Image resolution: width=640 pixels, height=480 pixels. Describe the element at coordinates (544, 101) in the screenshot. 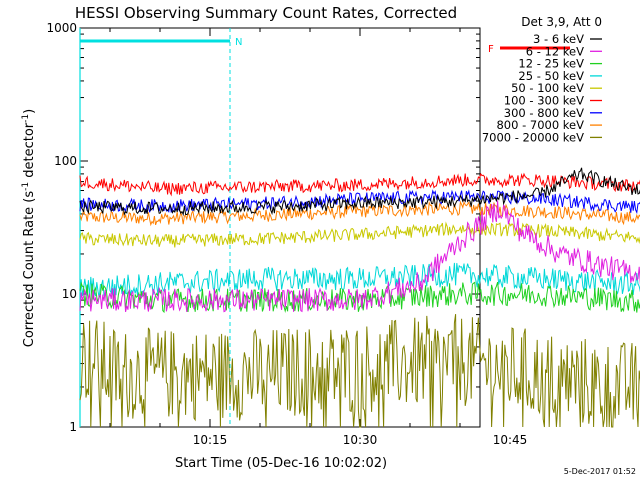

I see `legend-label: 100 - 300 keV` at that location.